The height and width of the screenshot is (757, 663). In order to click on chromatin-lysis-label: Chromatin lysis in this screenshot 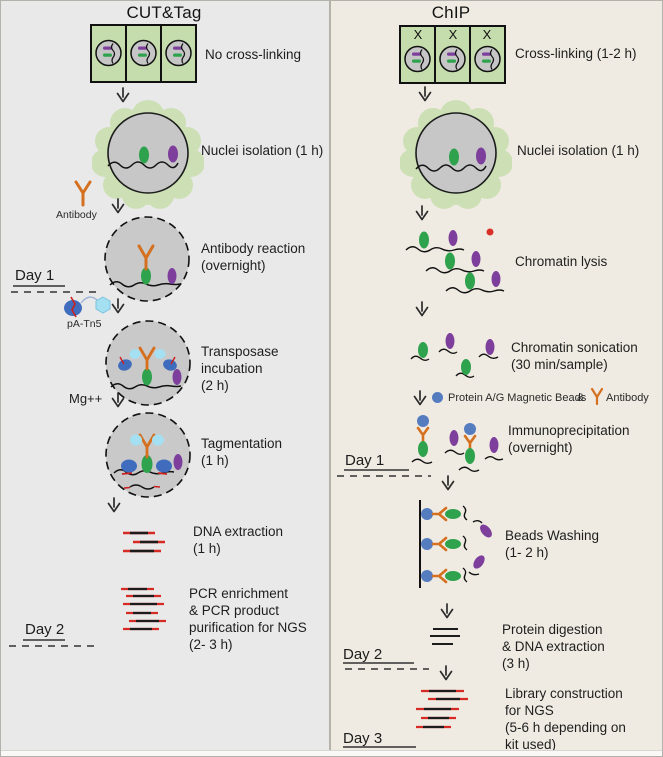, I will do `click(561, 261)`.